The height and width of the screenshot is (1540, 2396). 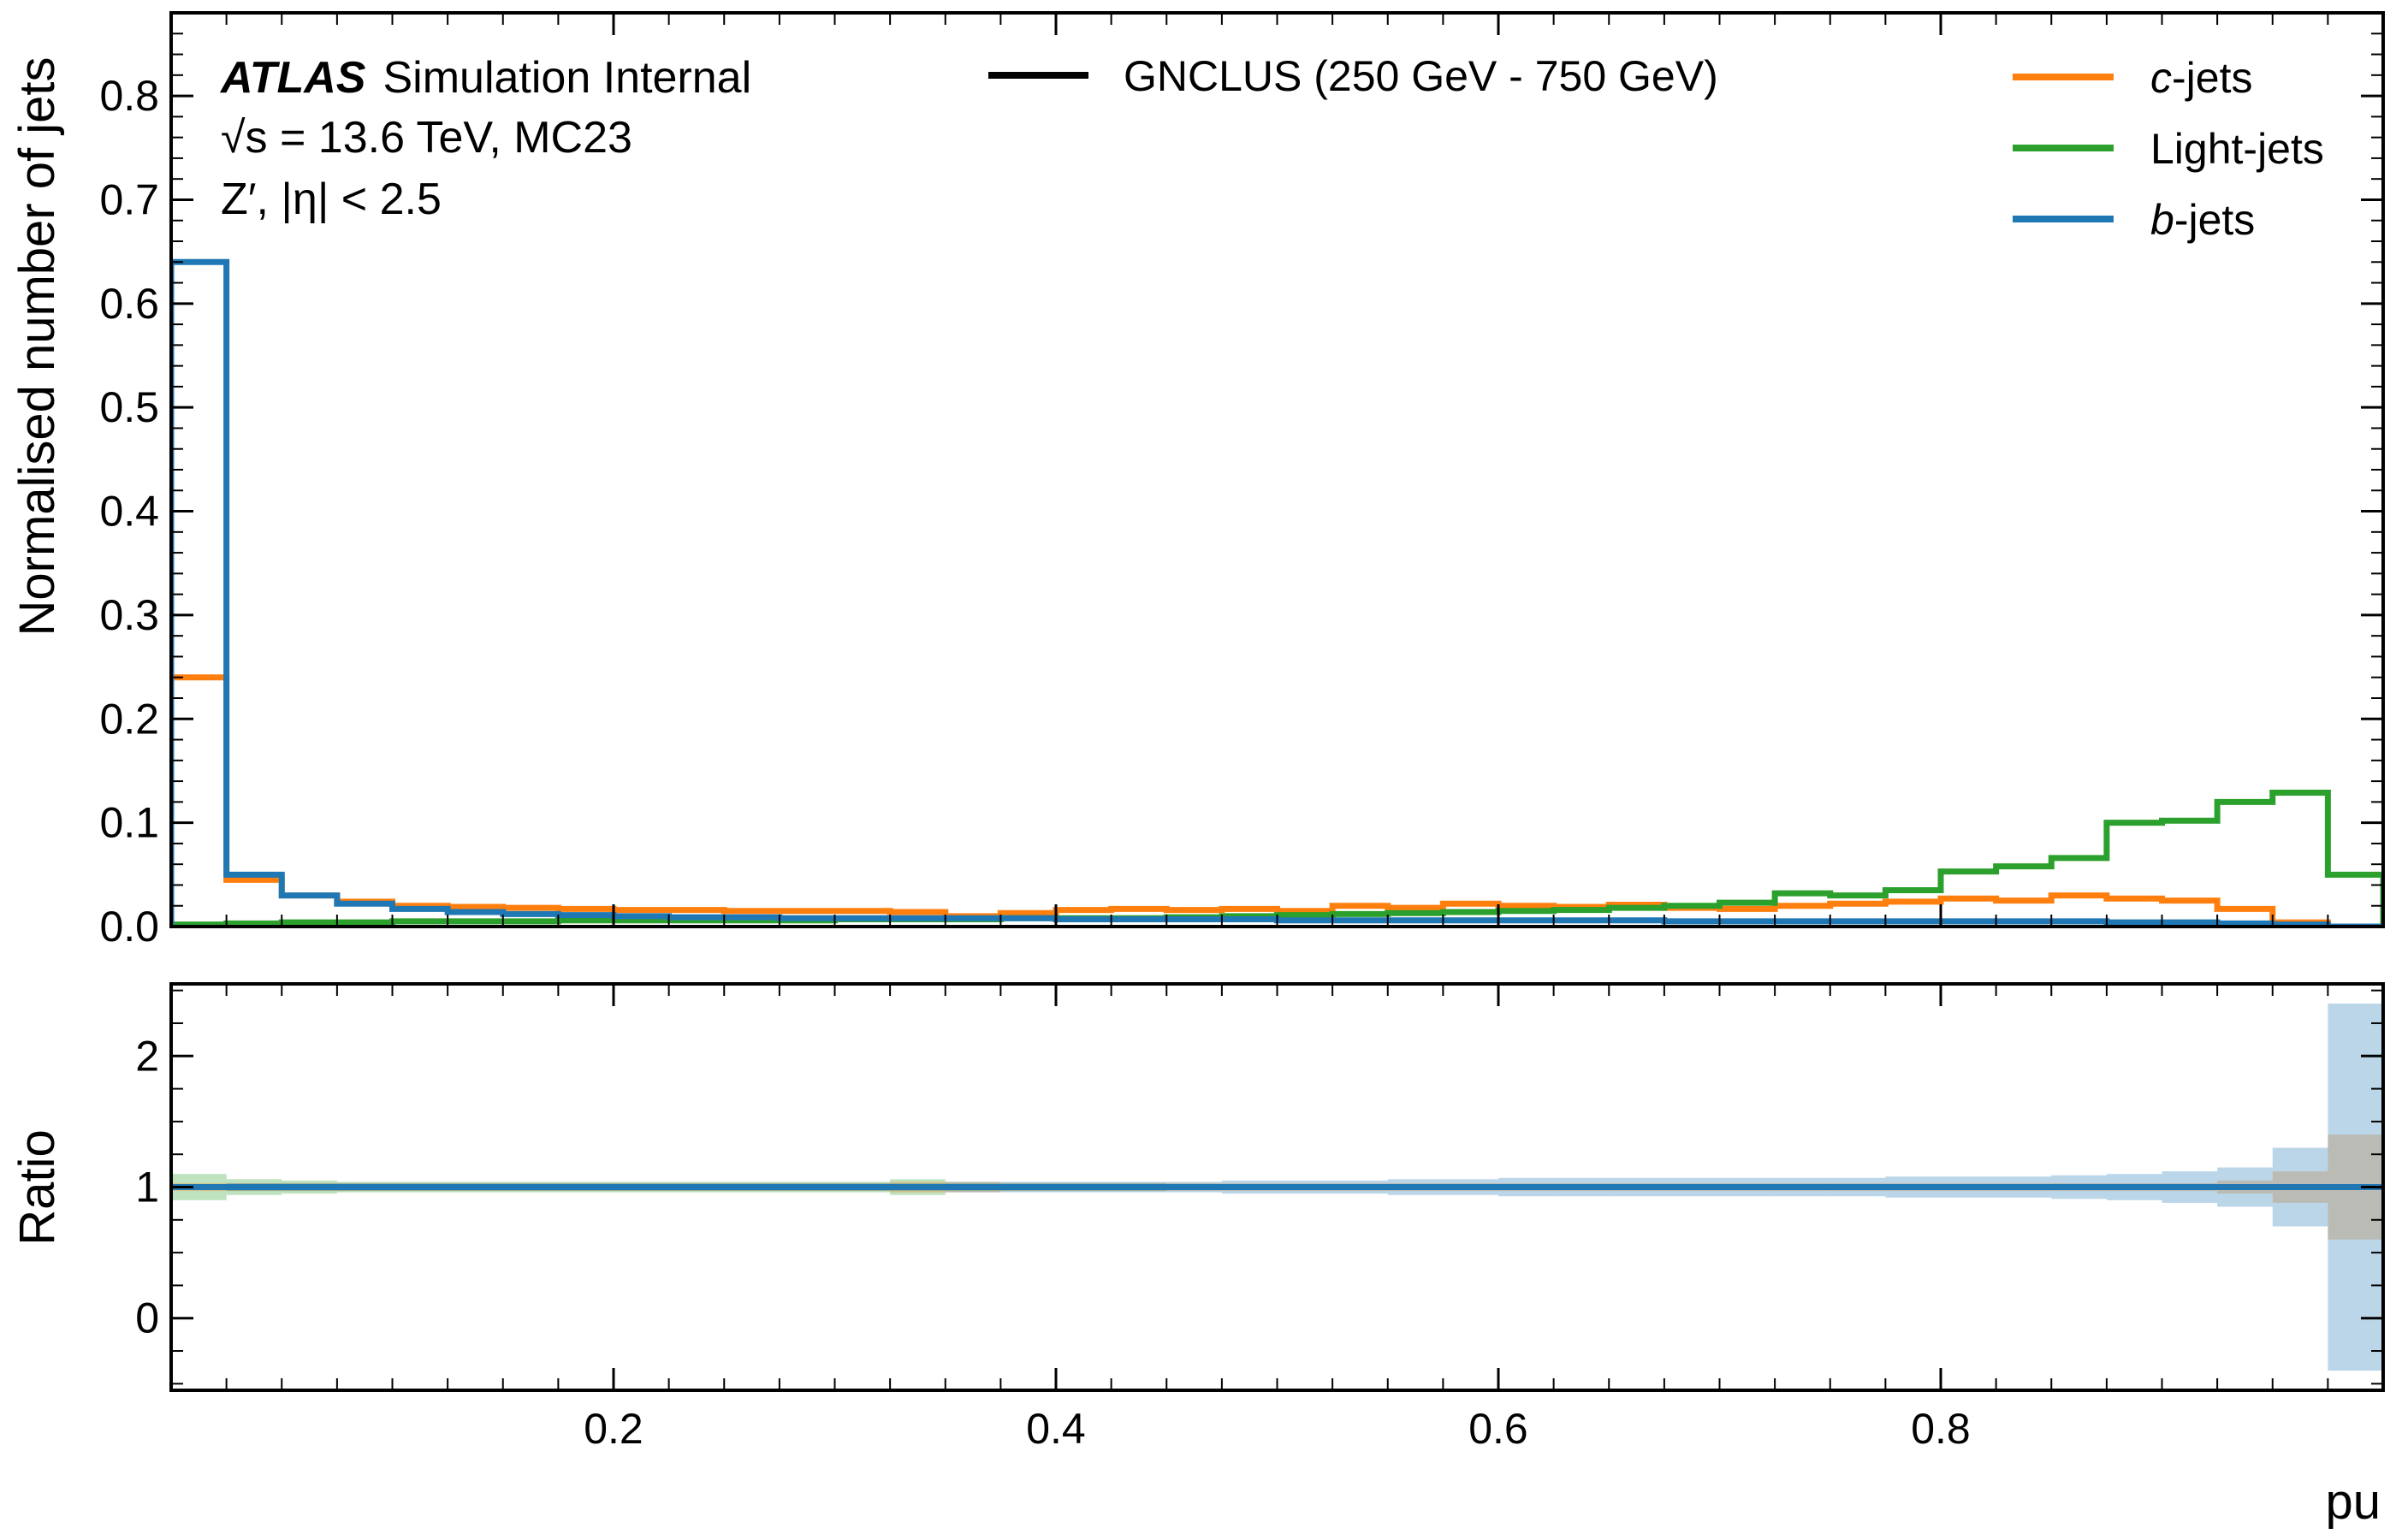 What do you see at coordinates (292, 78) in the screenshot?
I see `atlas-experiment: ATLAS` at bounding box center [292, 78].